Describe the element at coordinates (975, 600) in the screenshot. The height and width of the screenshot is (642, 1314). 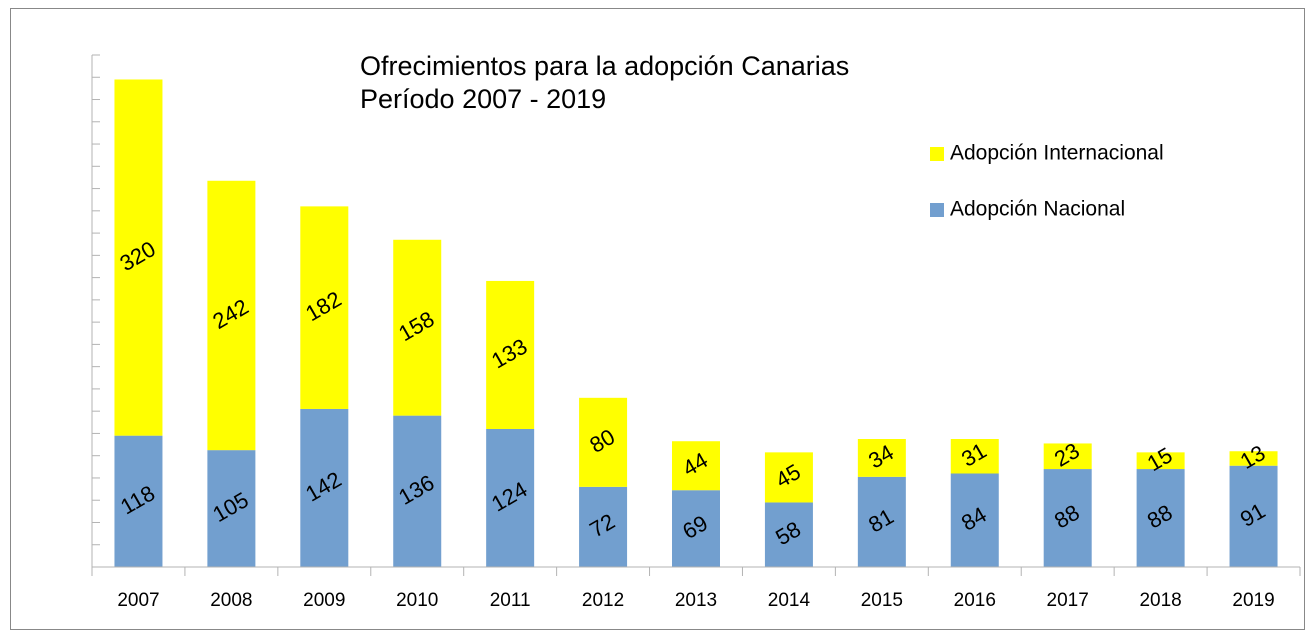
I see `x-tick-label: 2016` at that location.